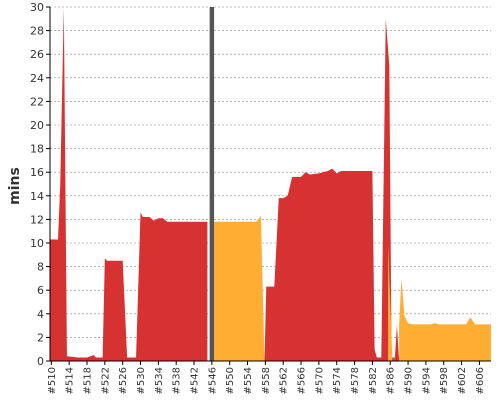 The image size is (500, 404). I want to click on x-tick-label: #522, so click(105, 380).